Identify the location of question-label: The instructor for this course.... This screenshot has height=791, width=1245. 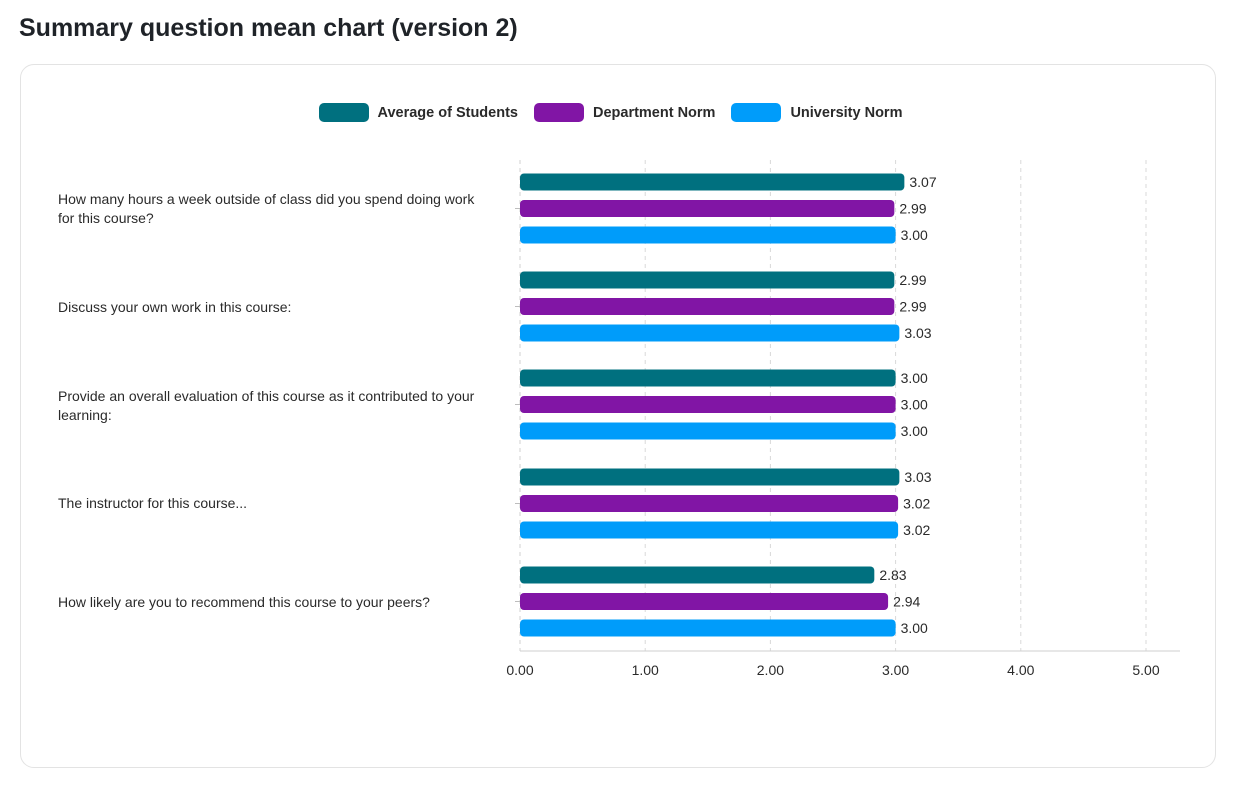
(153, 503).